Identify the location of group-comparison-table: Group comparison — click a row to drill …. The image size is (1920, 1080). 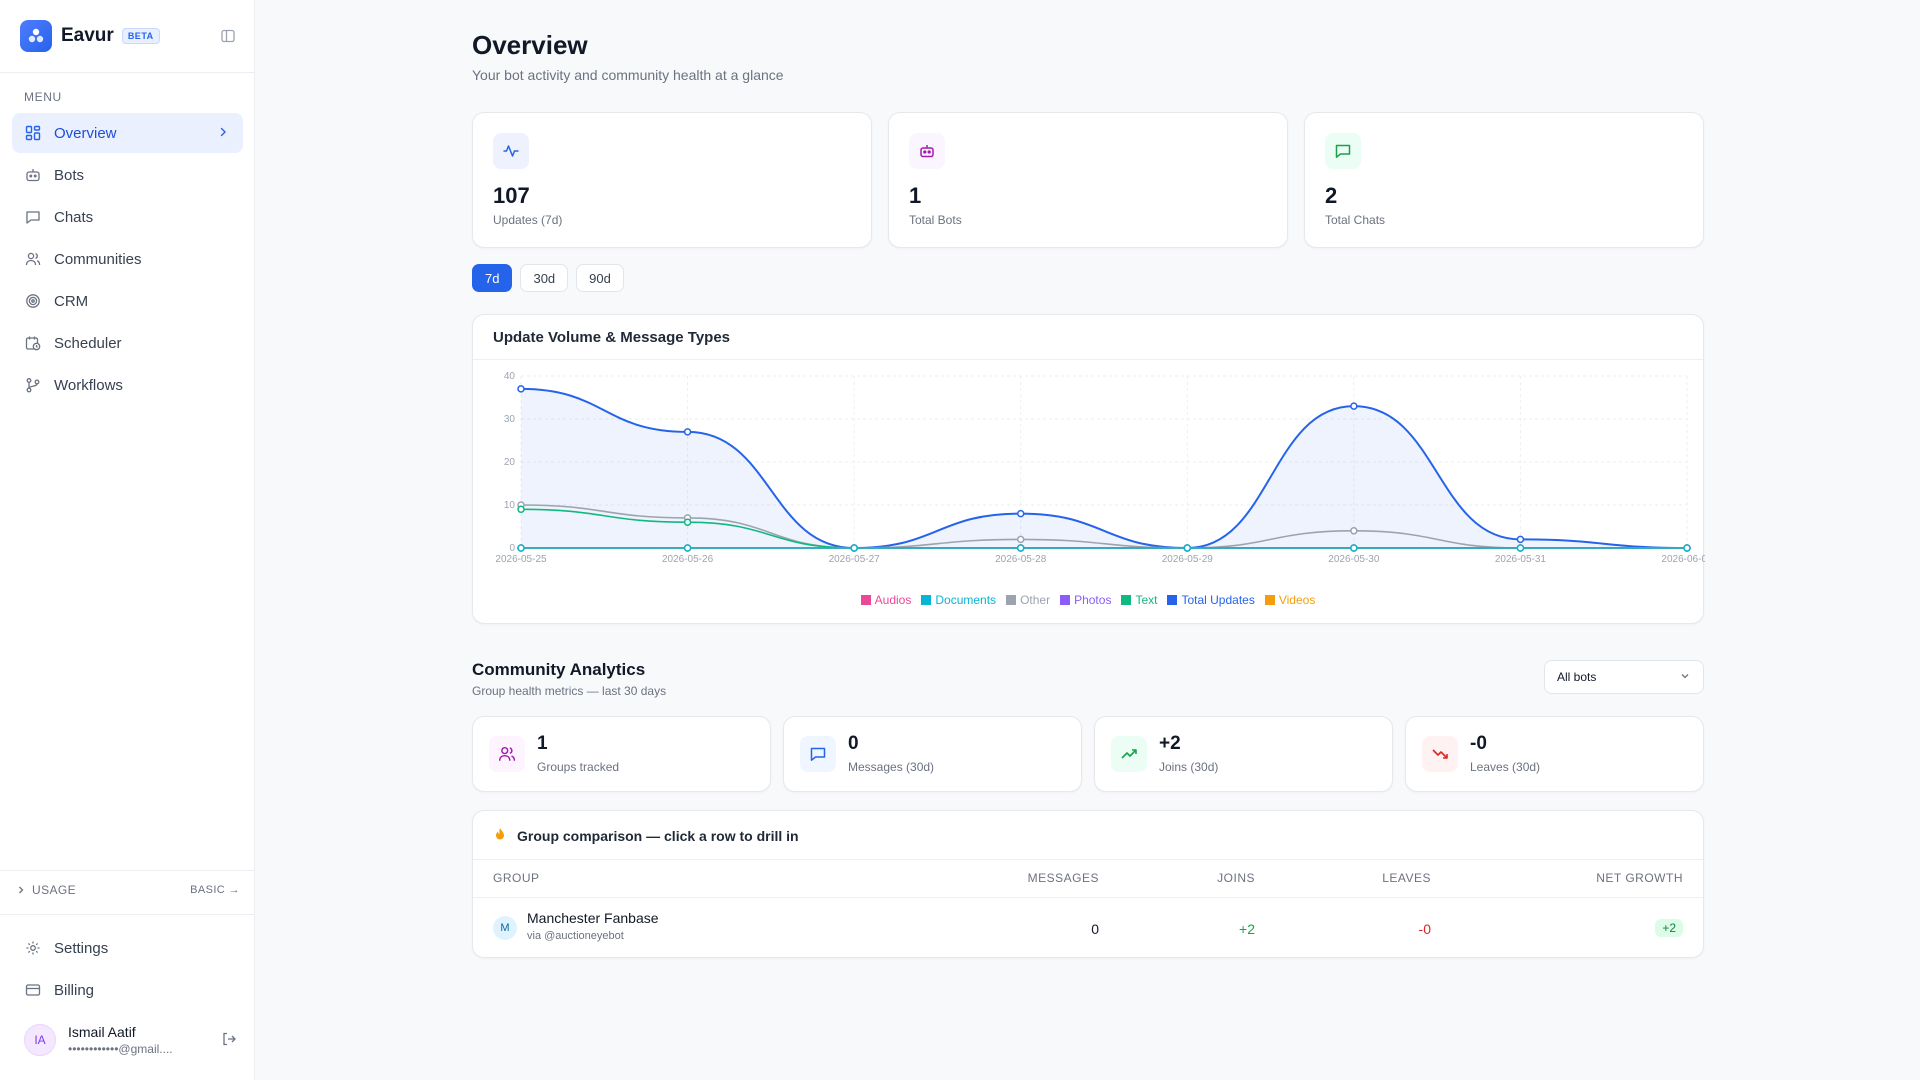
(1088, 884).